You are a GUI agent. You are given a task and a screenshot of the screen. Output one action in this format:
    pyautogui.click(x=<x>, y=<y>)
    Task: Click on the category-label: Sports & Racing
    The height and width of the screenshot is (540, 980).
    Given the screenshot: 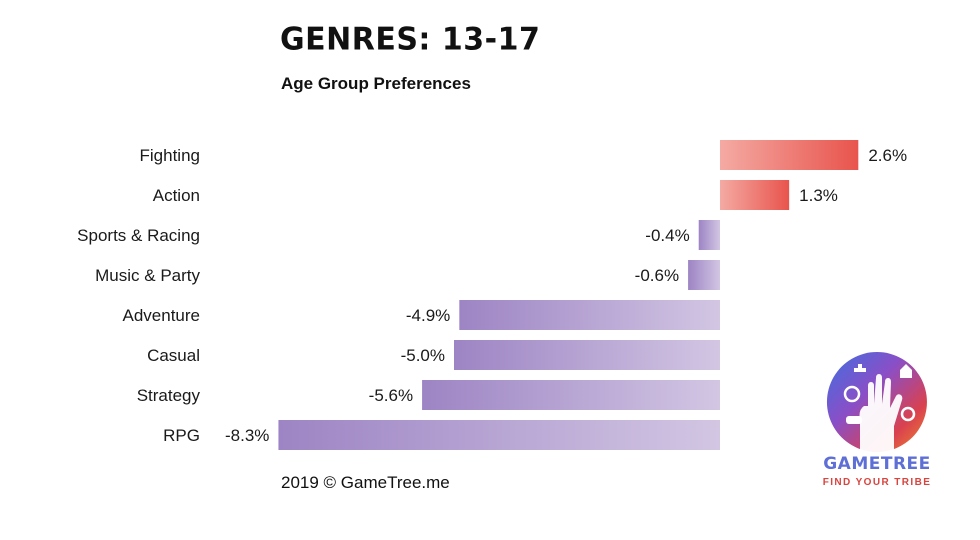 What is the action you would take?
    pyautogui.click(x=138, y=235)
    